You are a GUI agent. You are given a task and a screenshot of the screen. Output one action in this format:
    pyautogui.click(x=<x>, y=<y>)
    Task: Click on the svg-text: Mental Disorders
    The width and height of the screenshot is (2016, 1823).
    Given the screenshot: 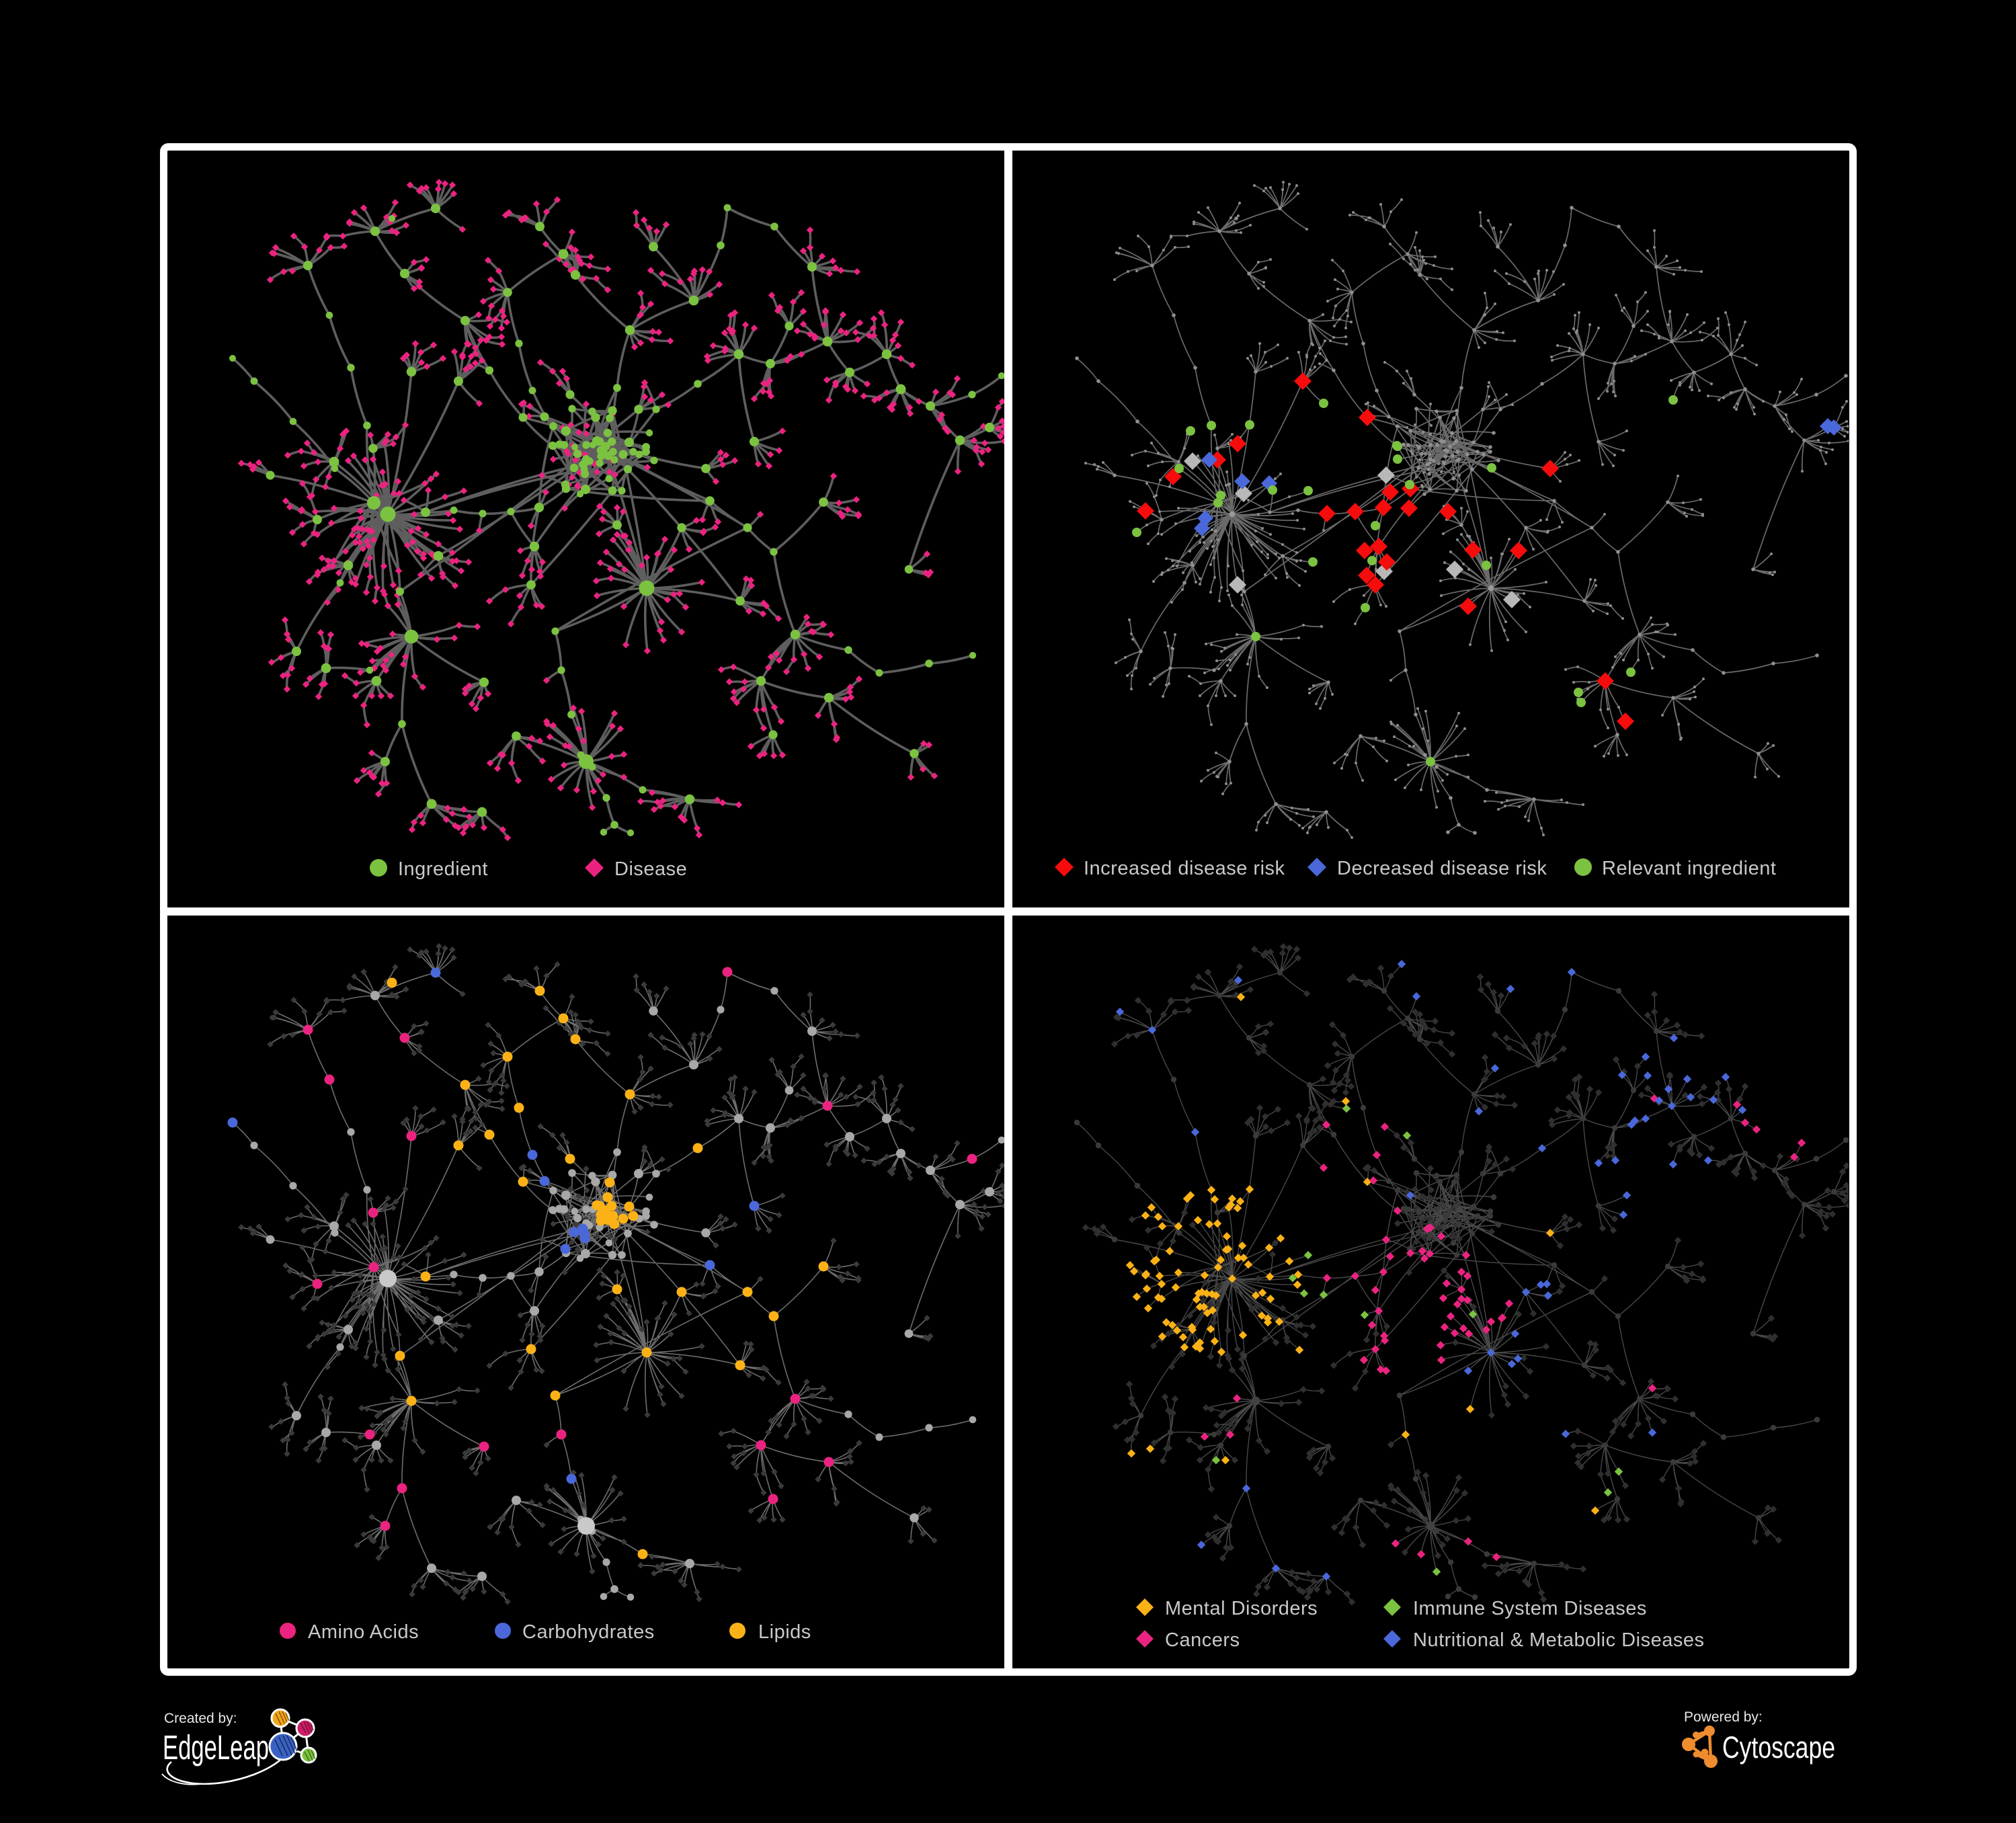 What is the action you would take?
    pyautogui.click(x=1241, y=1609)
    